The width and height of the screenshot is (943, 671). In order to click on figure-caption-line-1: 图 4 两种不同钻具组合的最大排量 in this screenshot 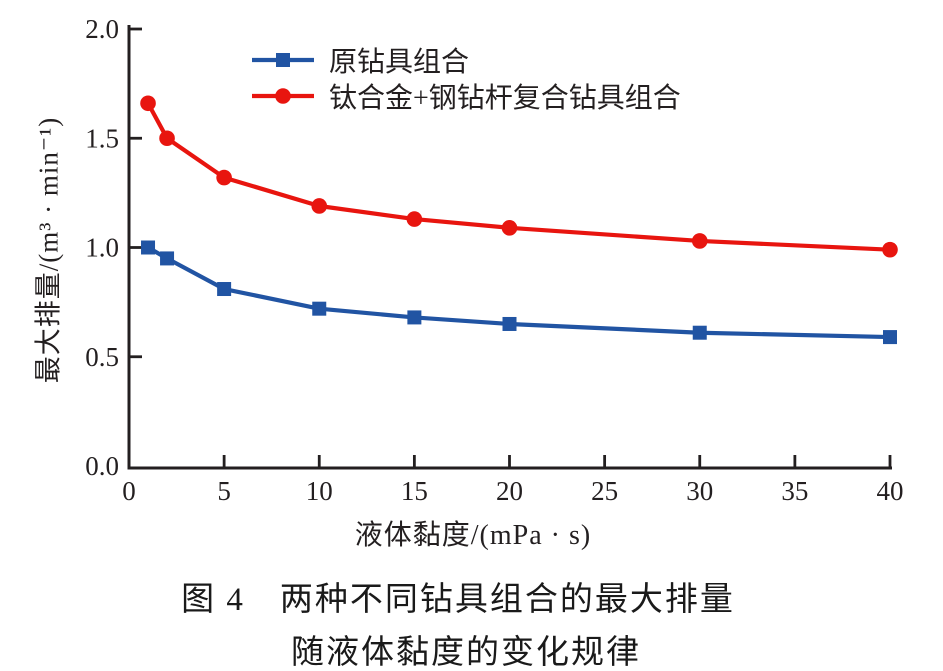, I will do `click(458, 600)`.